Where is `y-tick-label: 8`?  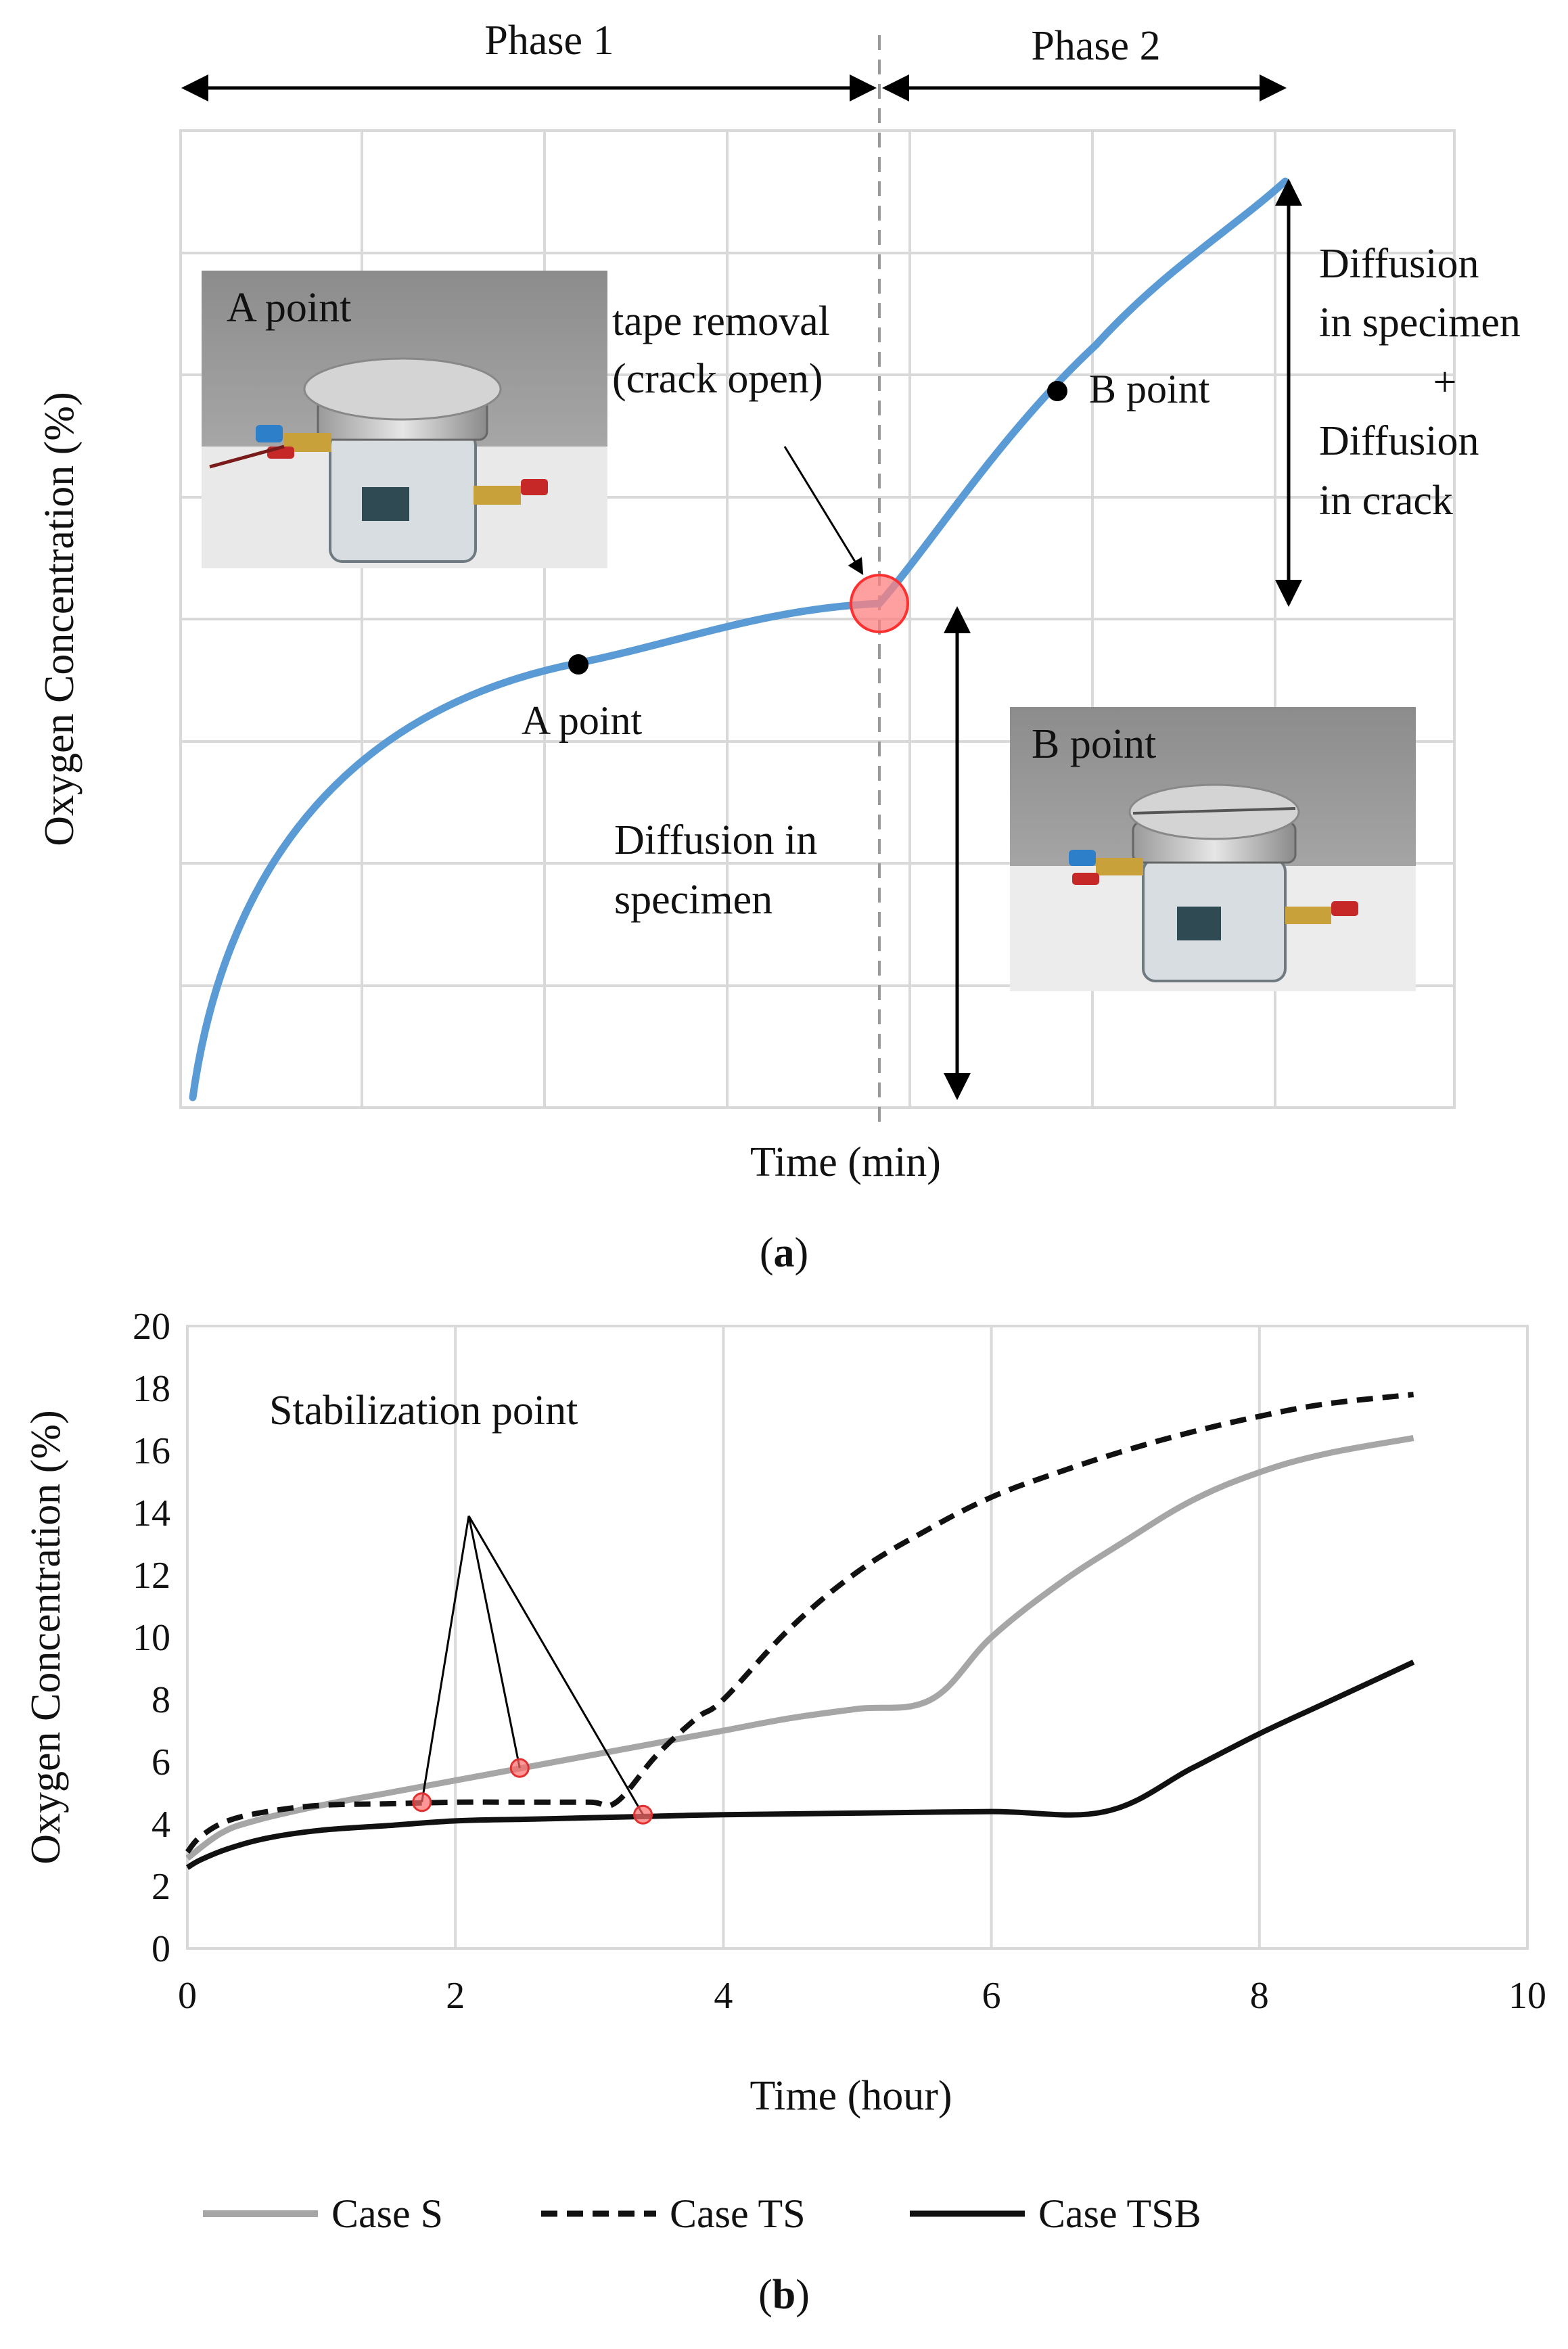 y-tick-label: 8 is located at coordinates (161, 1700).